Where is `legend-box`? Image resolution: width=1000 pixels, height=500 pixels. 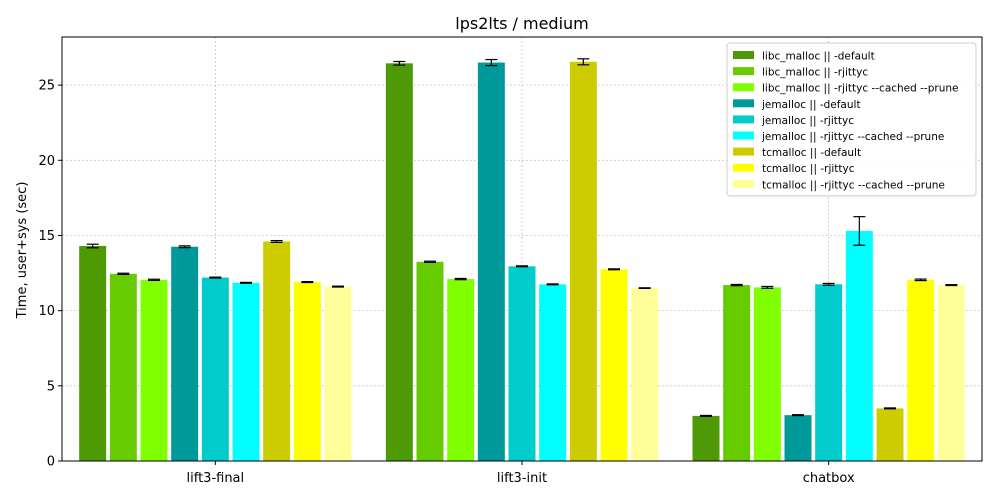 legend-box is located at coordinates (851, 119).